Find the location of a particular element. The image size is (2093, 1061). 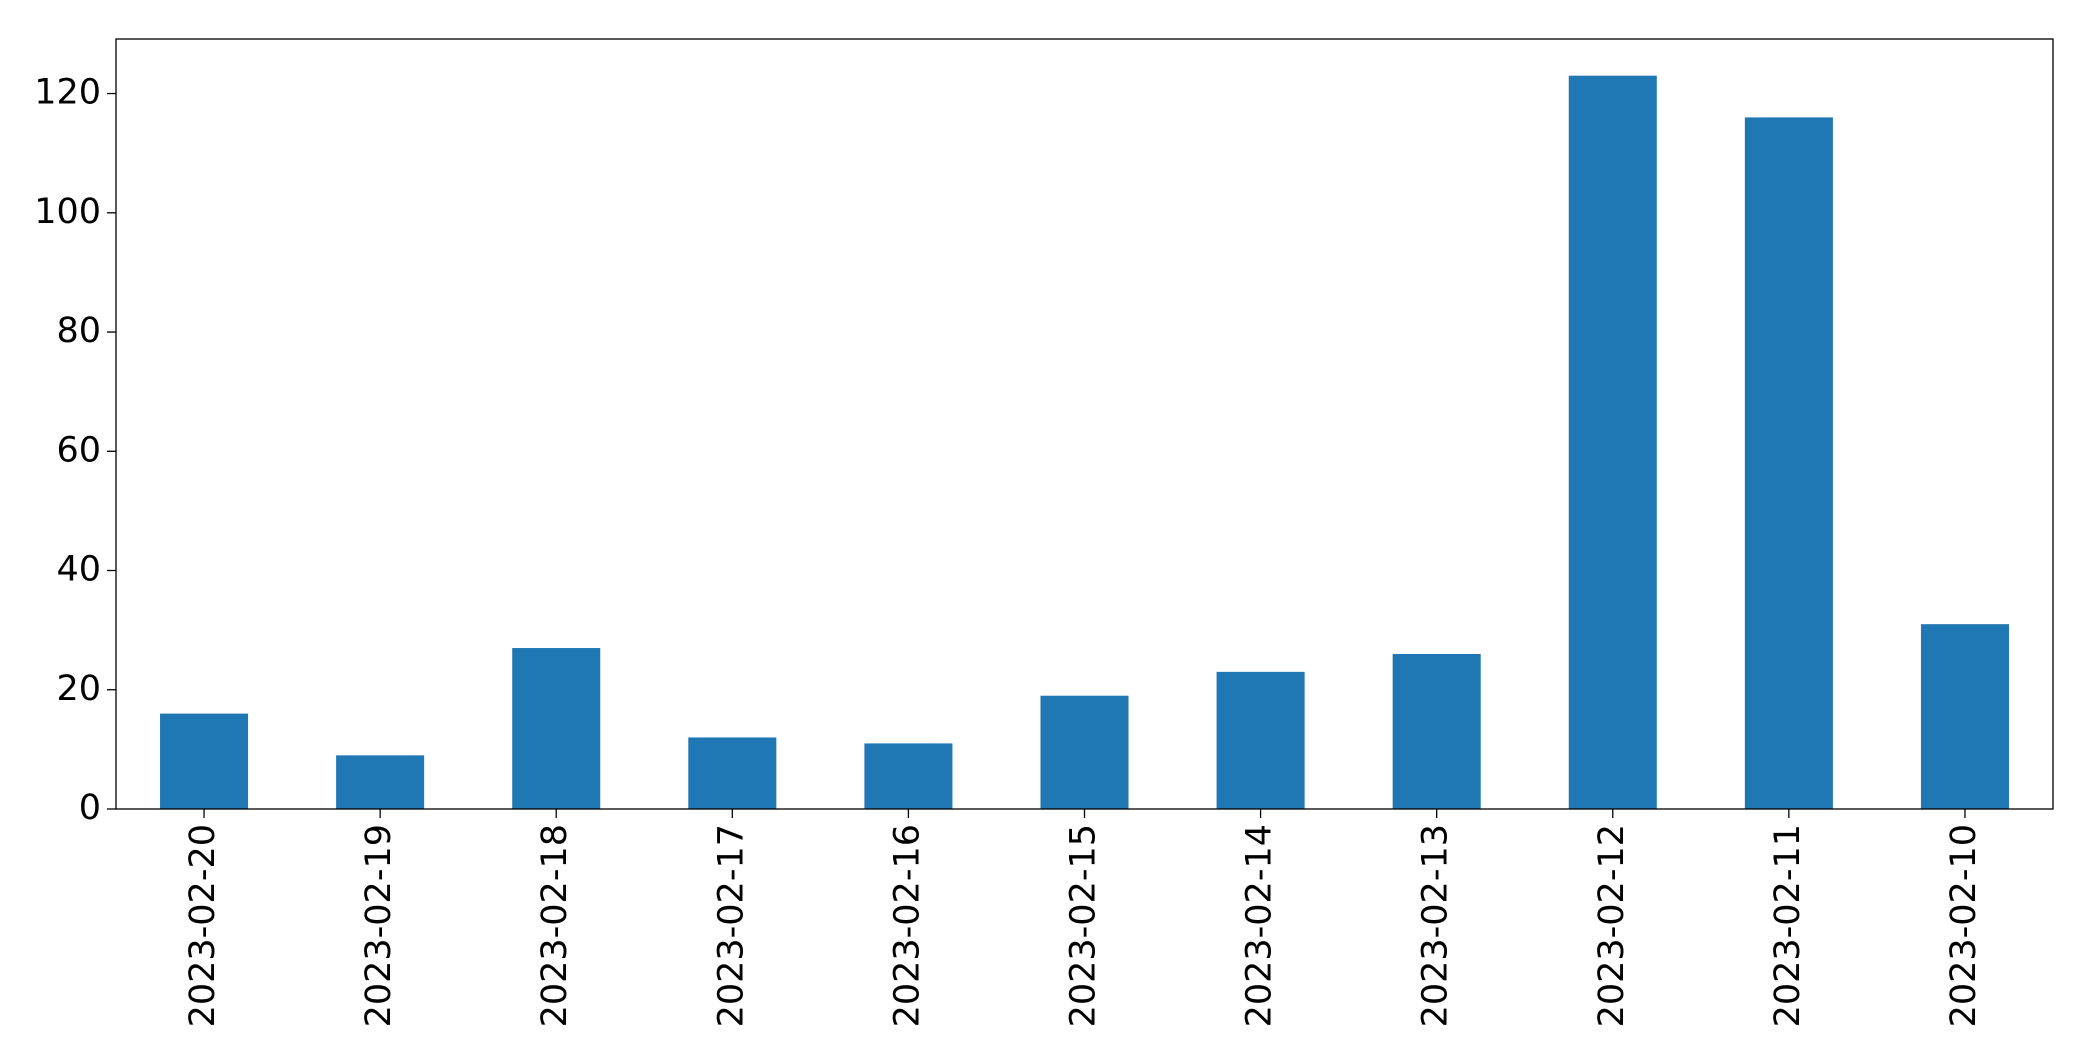

x-tick-label: 2023-02-11 is located at coordinates (1788, 925).